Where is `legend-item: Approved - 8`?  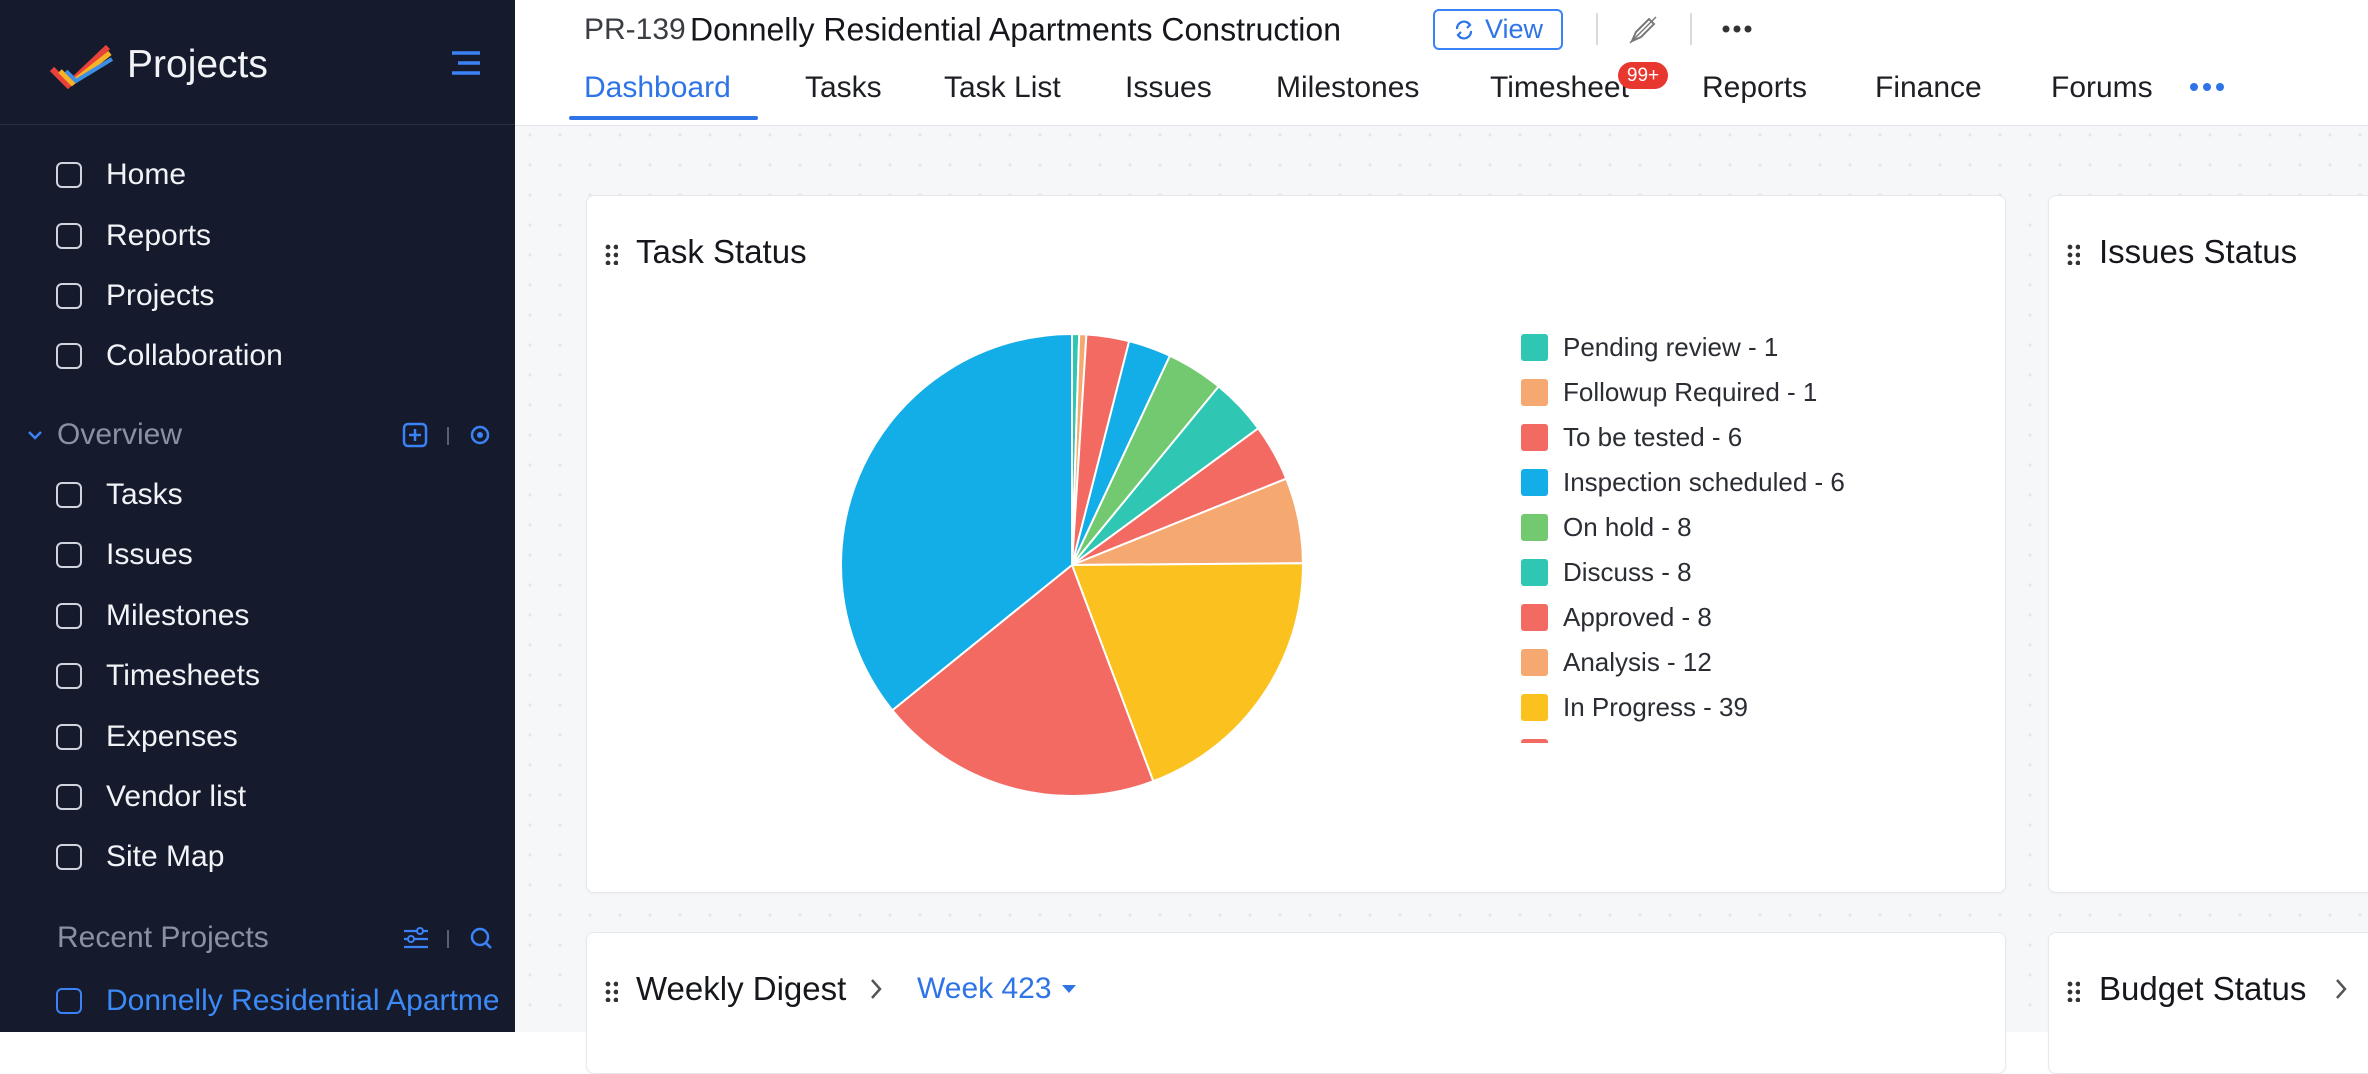 legend-item: Approved - 8 is located at coordinates (1616, 617).